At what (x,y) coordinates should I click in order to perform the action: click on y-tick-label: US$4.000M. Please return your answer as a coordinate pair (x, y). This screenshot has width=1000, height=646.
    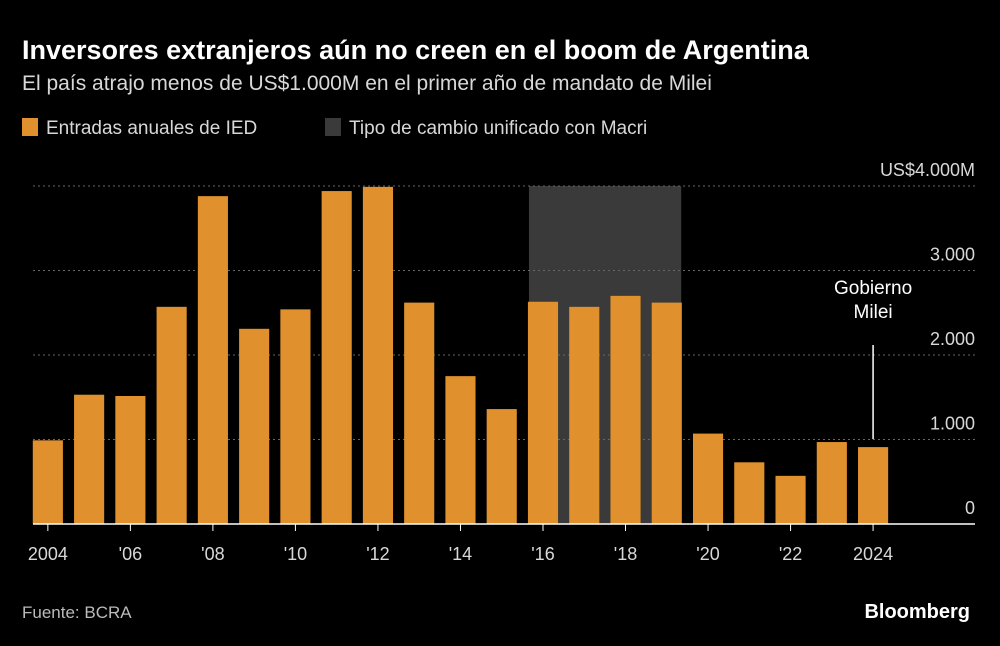
    Looking at the image, I should click on (927, 170).